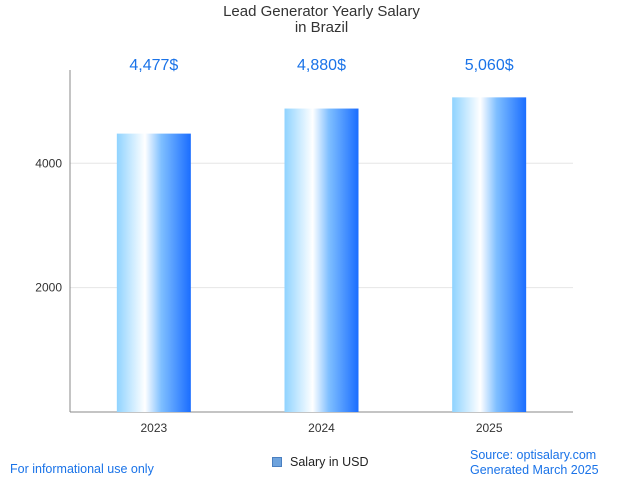  I want to click on value-label-2025: 5,060$, so click(489, 65).